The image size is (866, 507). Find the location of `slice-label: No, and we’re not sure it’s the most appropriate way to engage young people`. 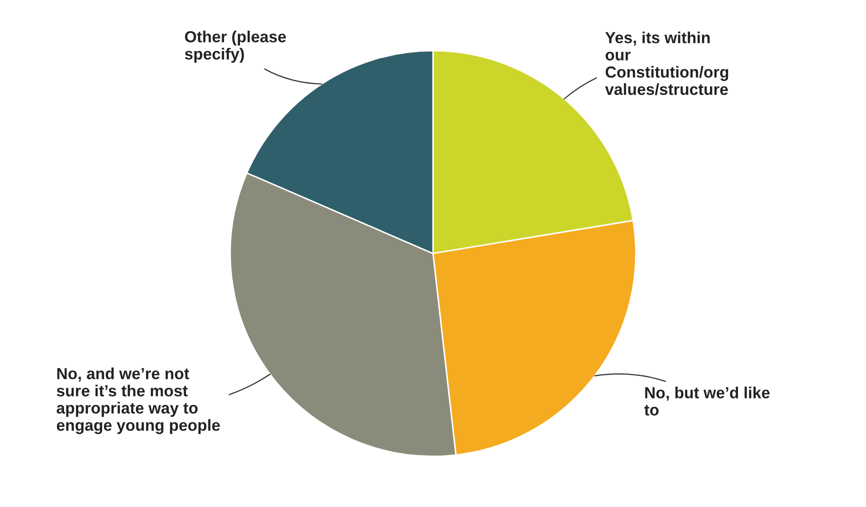

slice-label: No, and we’re not sure it’s the most appropriate way to engage young people is located at coordinates (138, 401).